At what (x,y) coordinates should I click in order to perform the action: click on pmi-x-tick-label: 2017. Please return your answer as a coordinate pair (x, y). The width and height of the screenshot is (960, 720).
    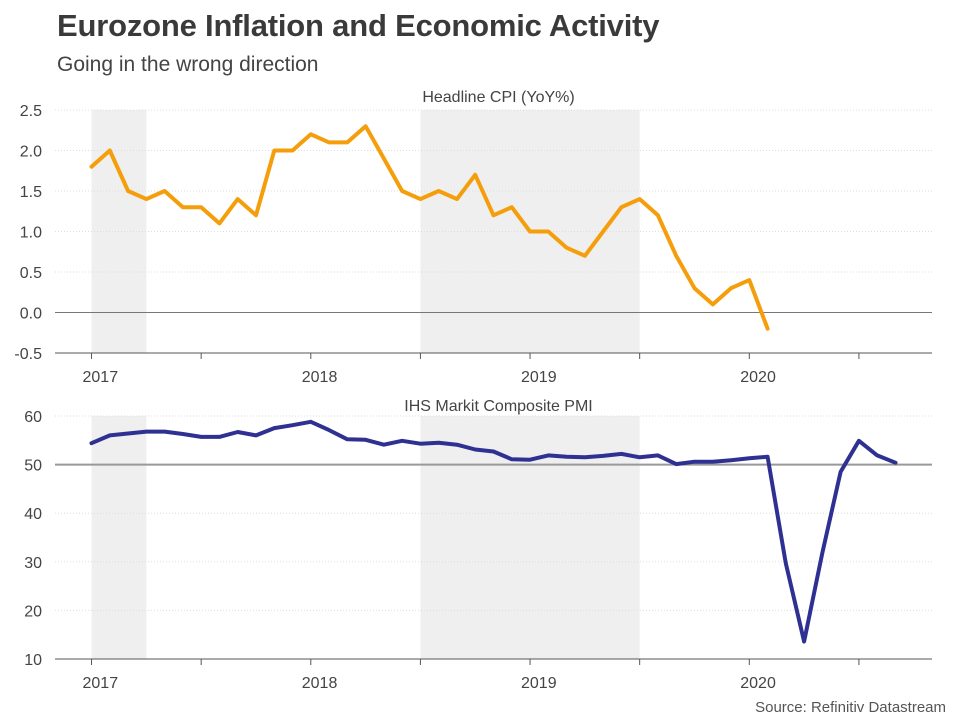
    Looking at the image, I should click on (101, 683).